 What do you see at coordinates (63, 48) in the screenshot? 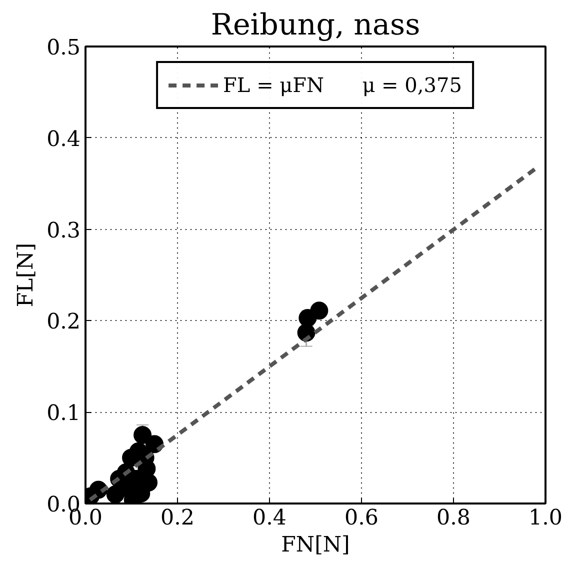
I see `y-tick-label: 0.5` at bounding box center [63, 48].